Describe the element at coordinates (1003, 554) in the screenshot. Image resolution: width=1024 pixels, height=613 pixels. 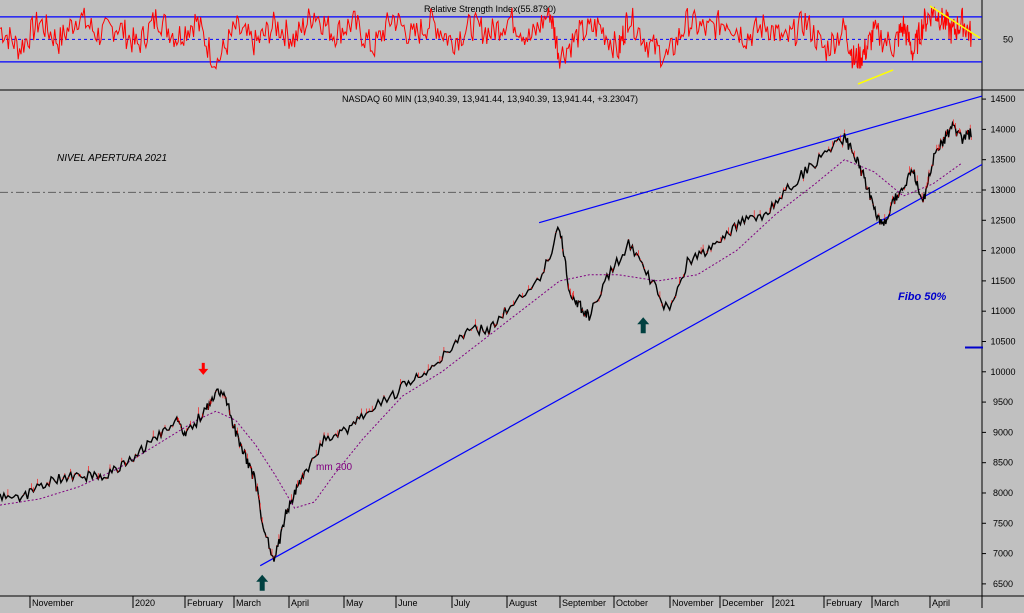
I see `price-tick-label: 7000` at that location.